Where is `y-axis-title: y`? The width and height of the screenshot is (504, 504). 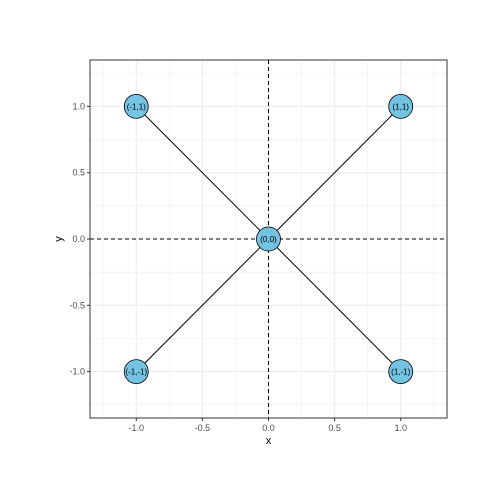
y-axis-title: y is located at coordinates (59, 239).